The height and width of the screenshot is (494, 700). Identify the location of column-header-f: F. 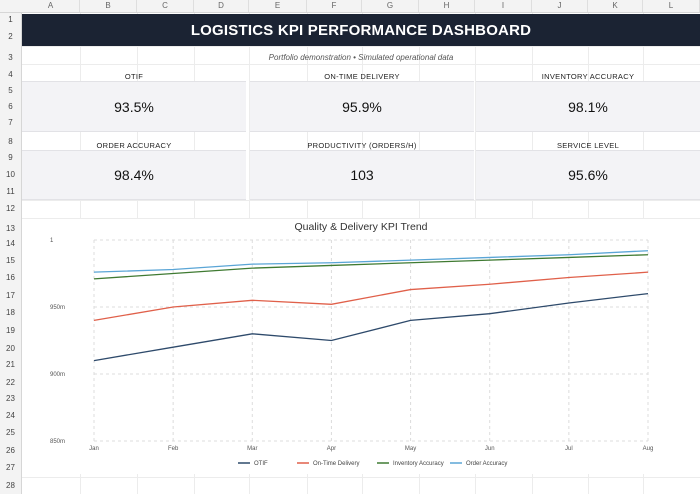
(334, 6).